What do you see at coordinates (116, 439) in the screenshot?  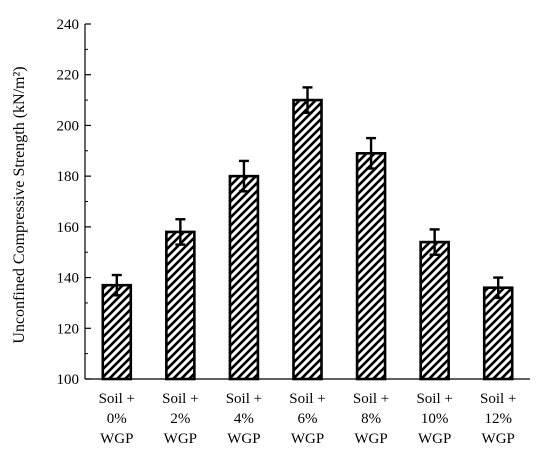 I see `x-tick-label-0-line-2: WGP` at bounding box center [116, 439].